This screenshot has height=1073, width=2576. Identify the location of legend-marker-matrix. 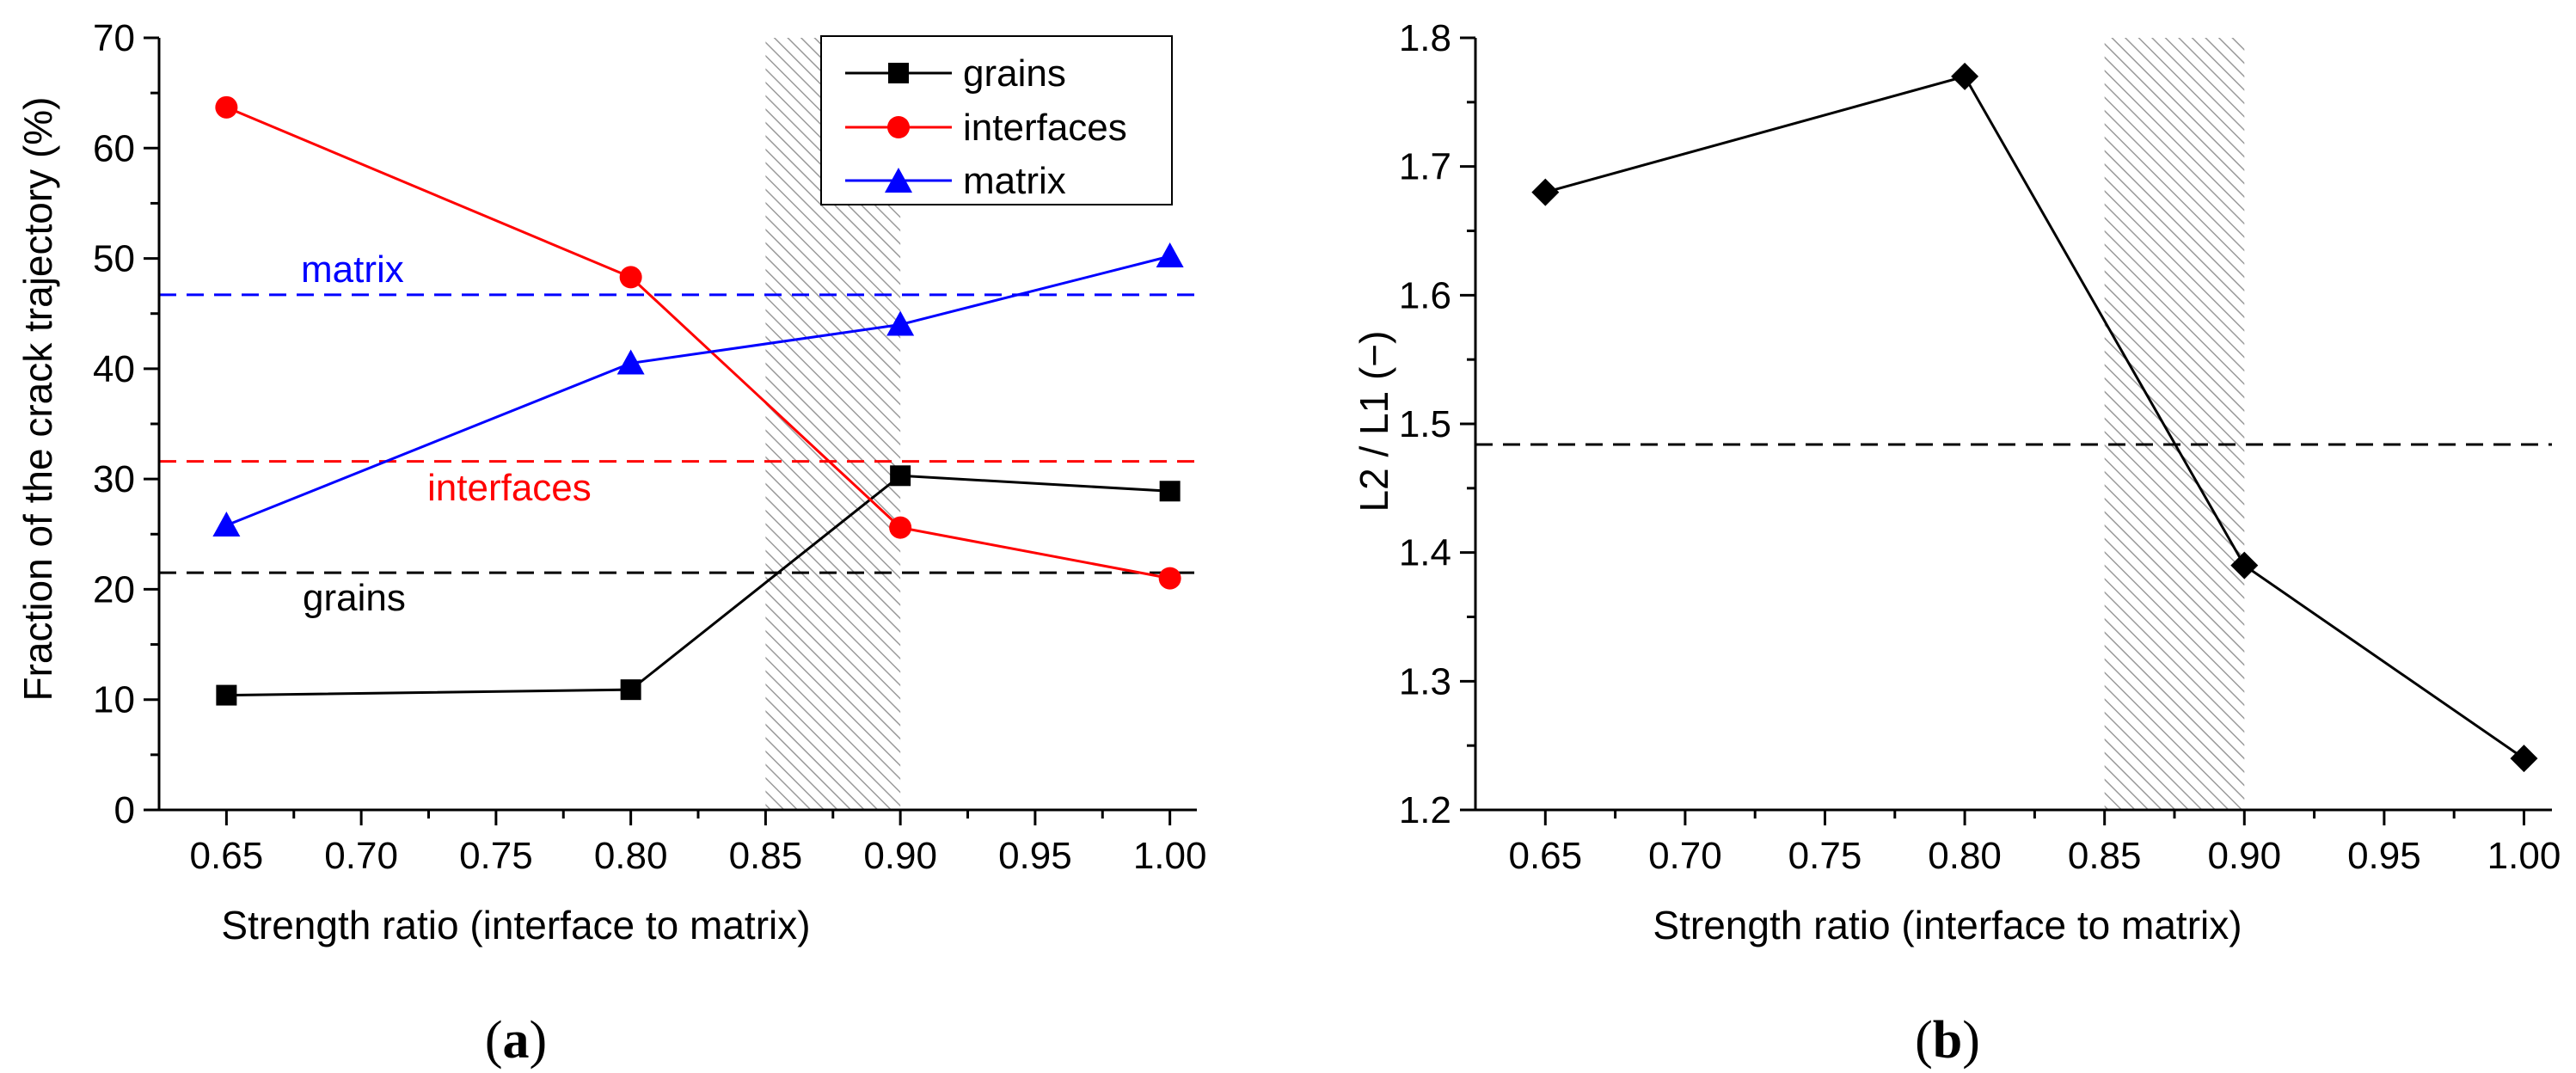
(898, 181).